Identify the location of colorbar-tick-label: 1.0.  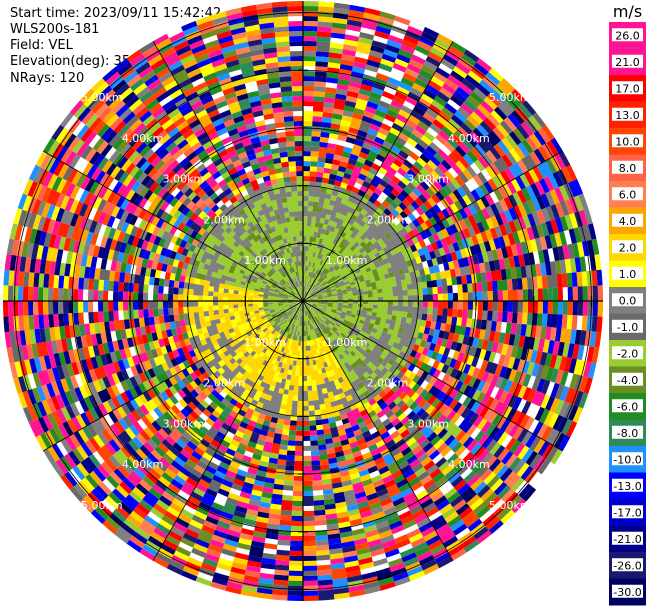
(628, 274).